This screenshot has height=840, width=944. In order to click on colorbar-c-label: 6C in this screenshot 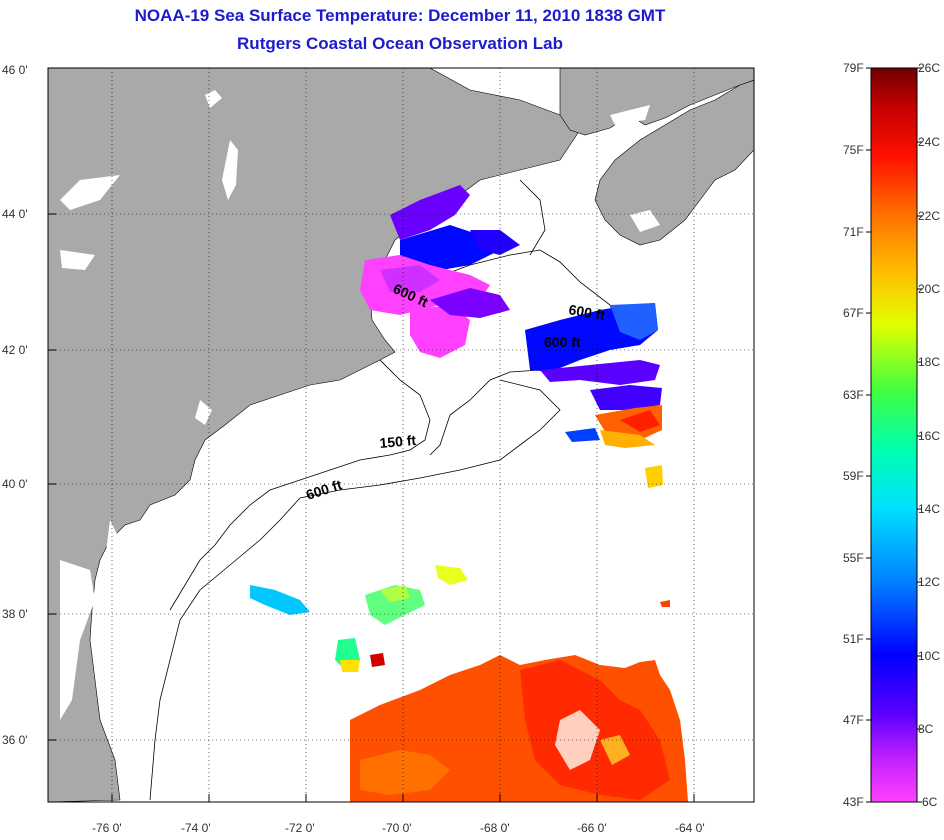, I will do `click(930, 802)`.